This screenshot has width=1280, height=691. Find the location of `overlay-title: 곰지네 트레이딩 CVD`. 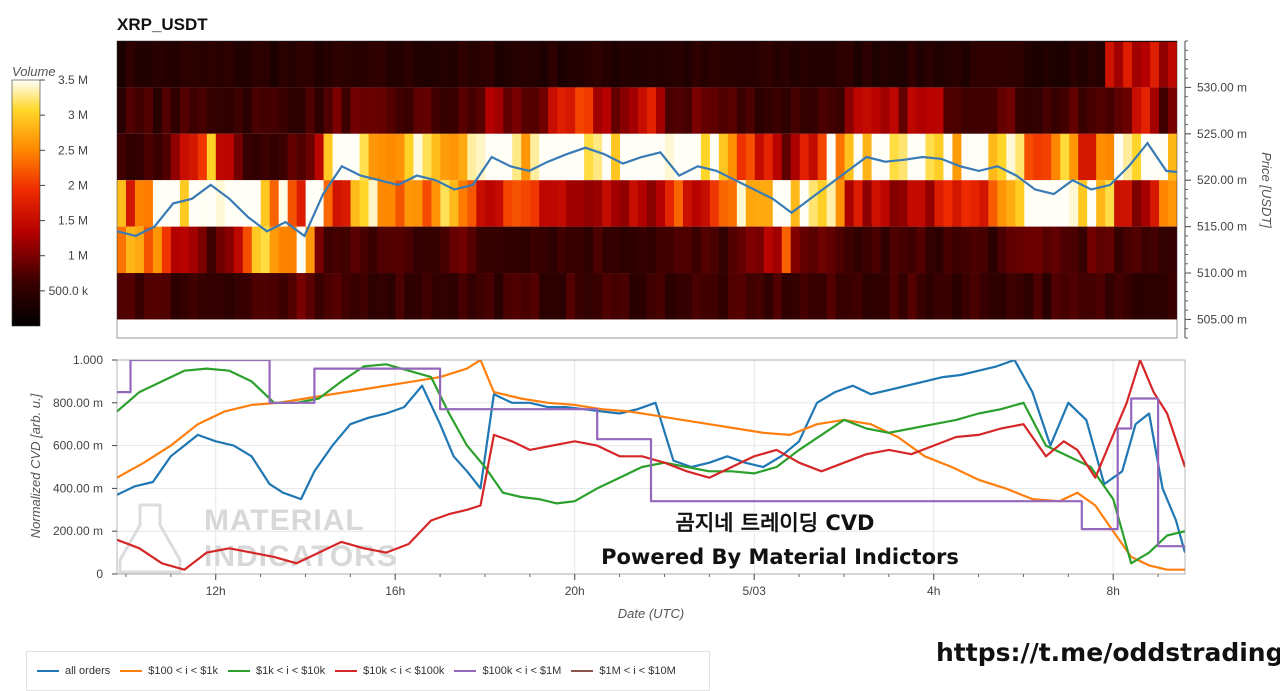

overlay-title: 곰지네 트레이딩 CVD is located at coordinates (775, 523).